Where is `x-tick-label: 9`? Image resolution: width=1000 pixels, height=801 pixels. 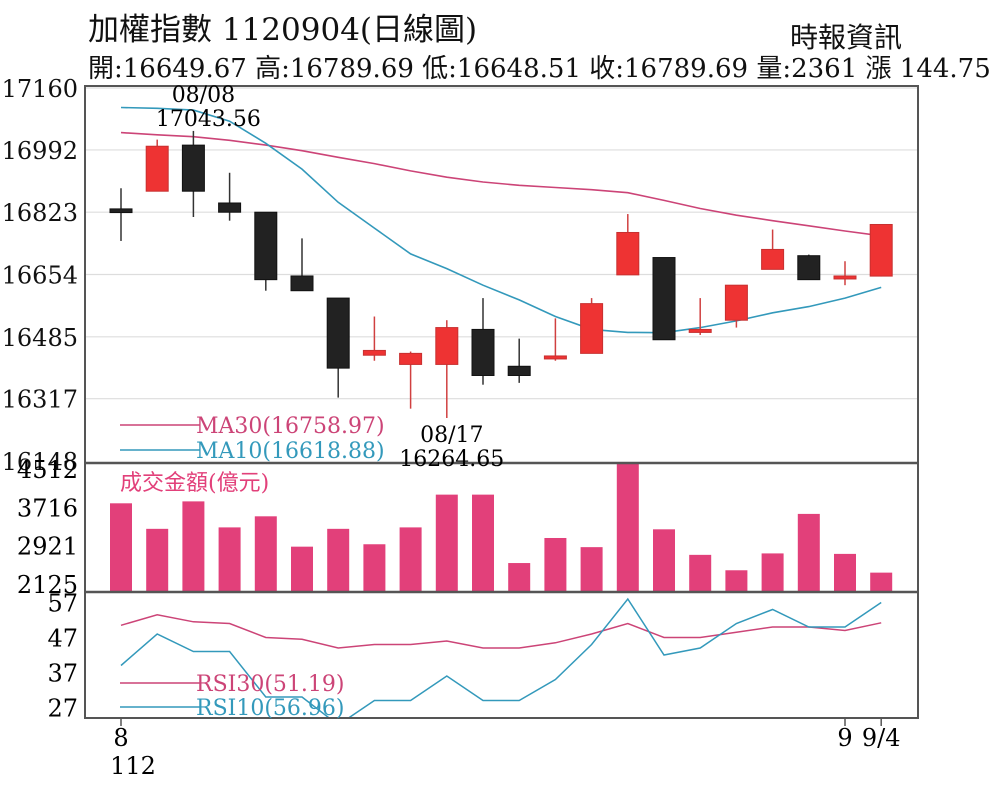 x-tick-label: 9 is located at coordinates (844, 738).